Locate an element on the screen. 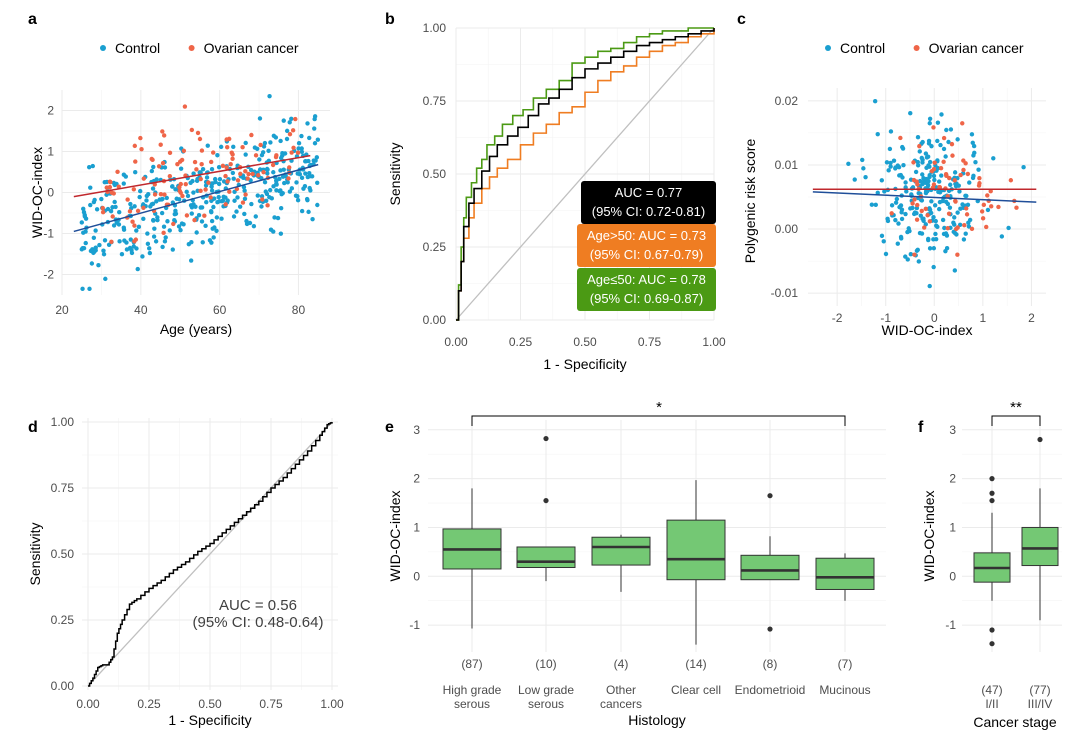 The image size is (1080, 742). panel-e-group-label: Mucinous is located at coordinates (844, 690).